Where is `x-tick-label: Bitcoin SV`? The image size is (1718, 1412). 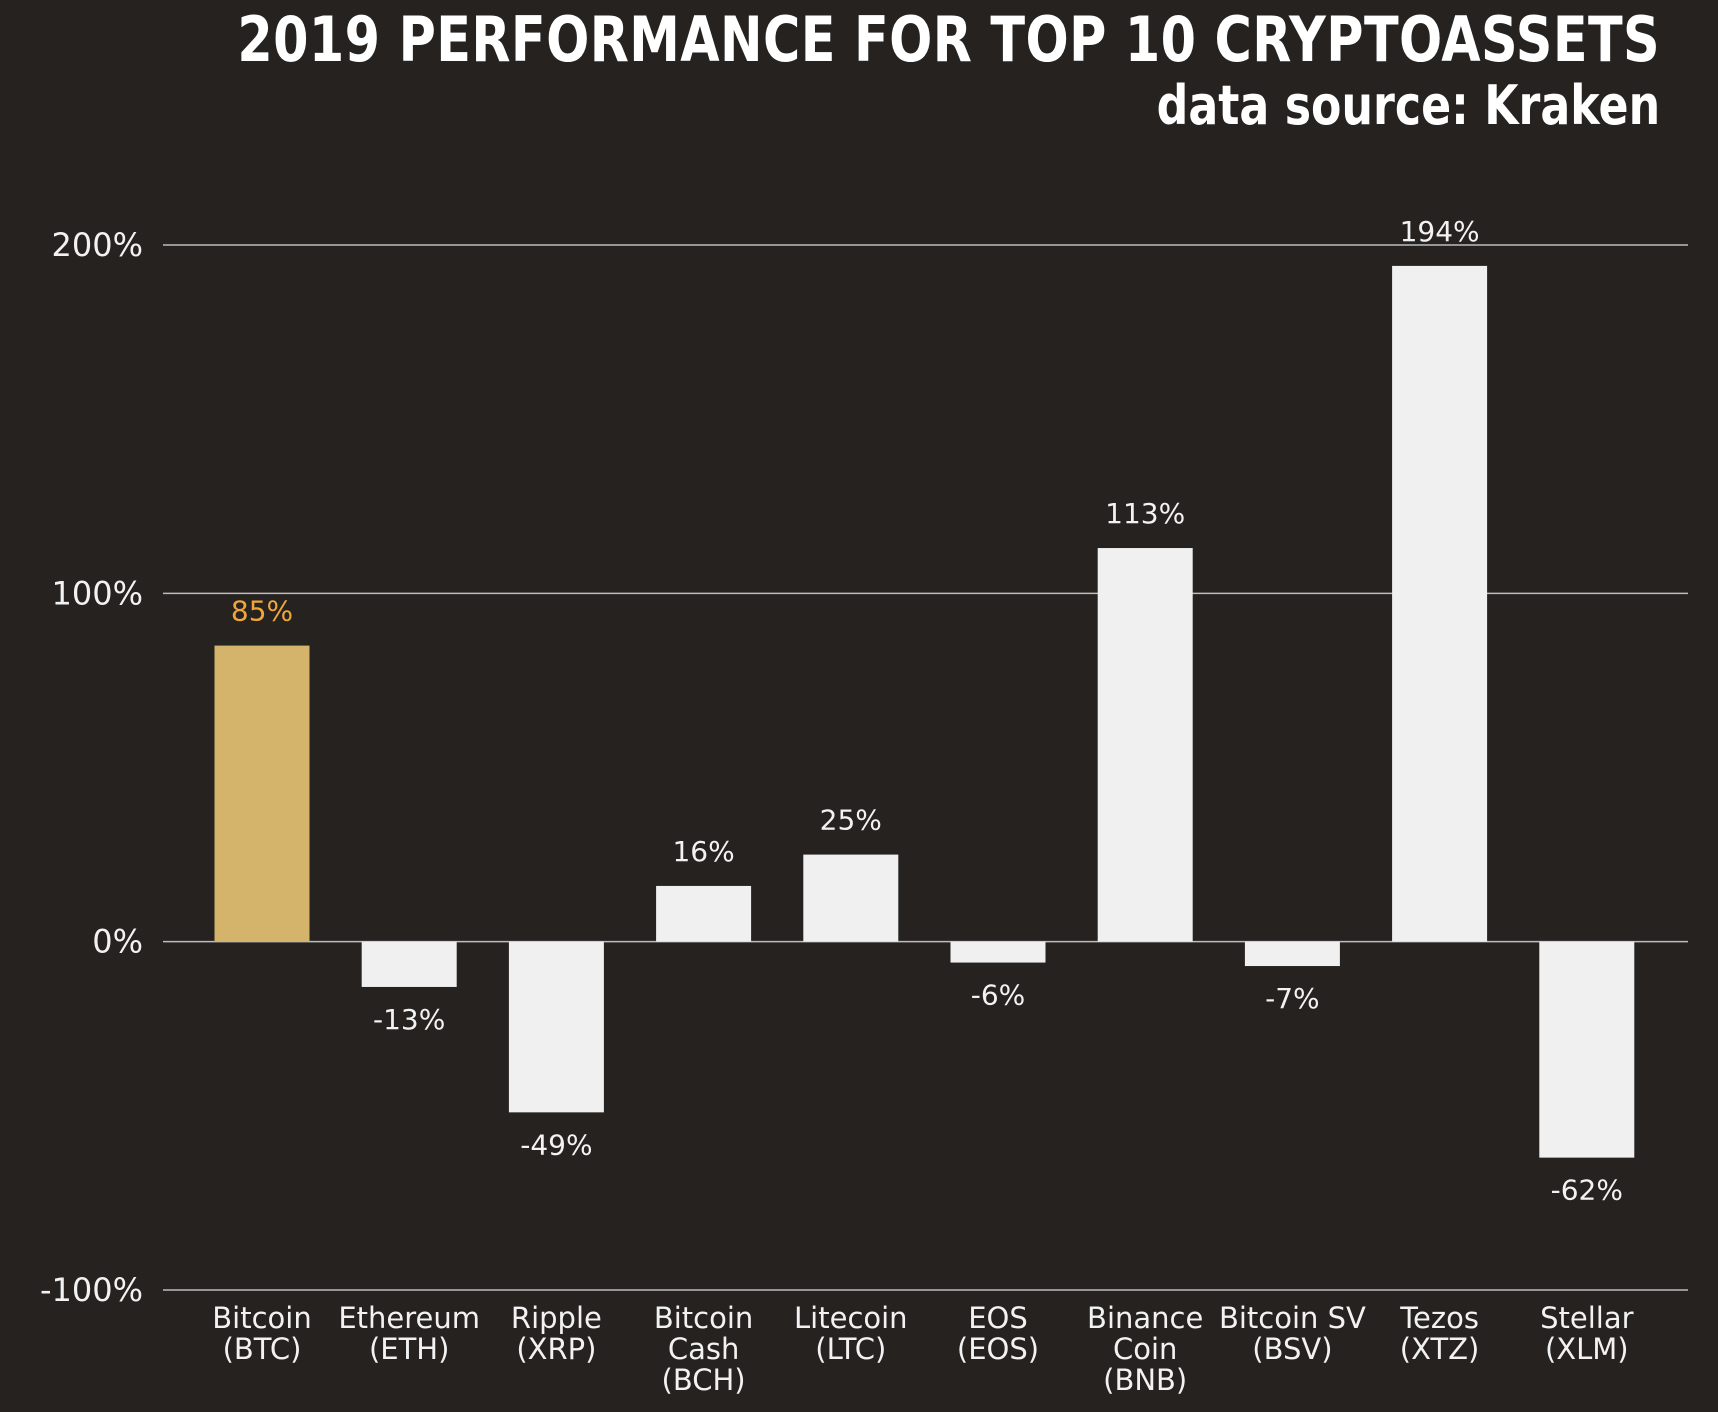 x-tick-label: Bitcoin SV is located at coordinates (1292, 1318).